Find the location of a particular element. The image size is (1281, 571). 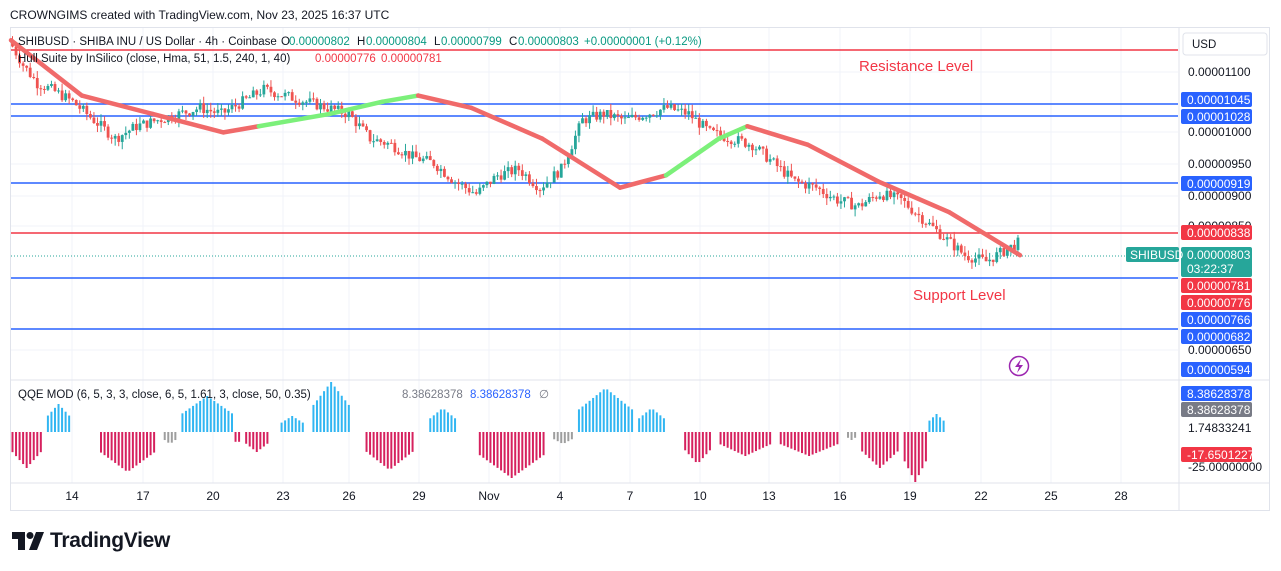

y-tick-label: 0.00001000 is located at coordinates (1220, 132).